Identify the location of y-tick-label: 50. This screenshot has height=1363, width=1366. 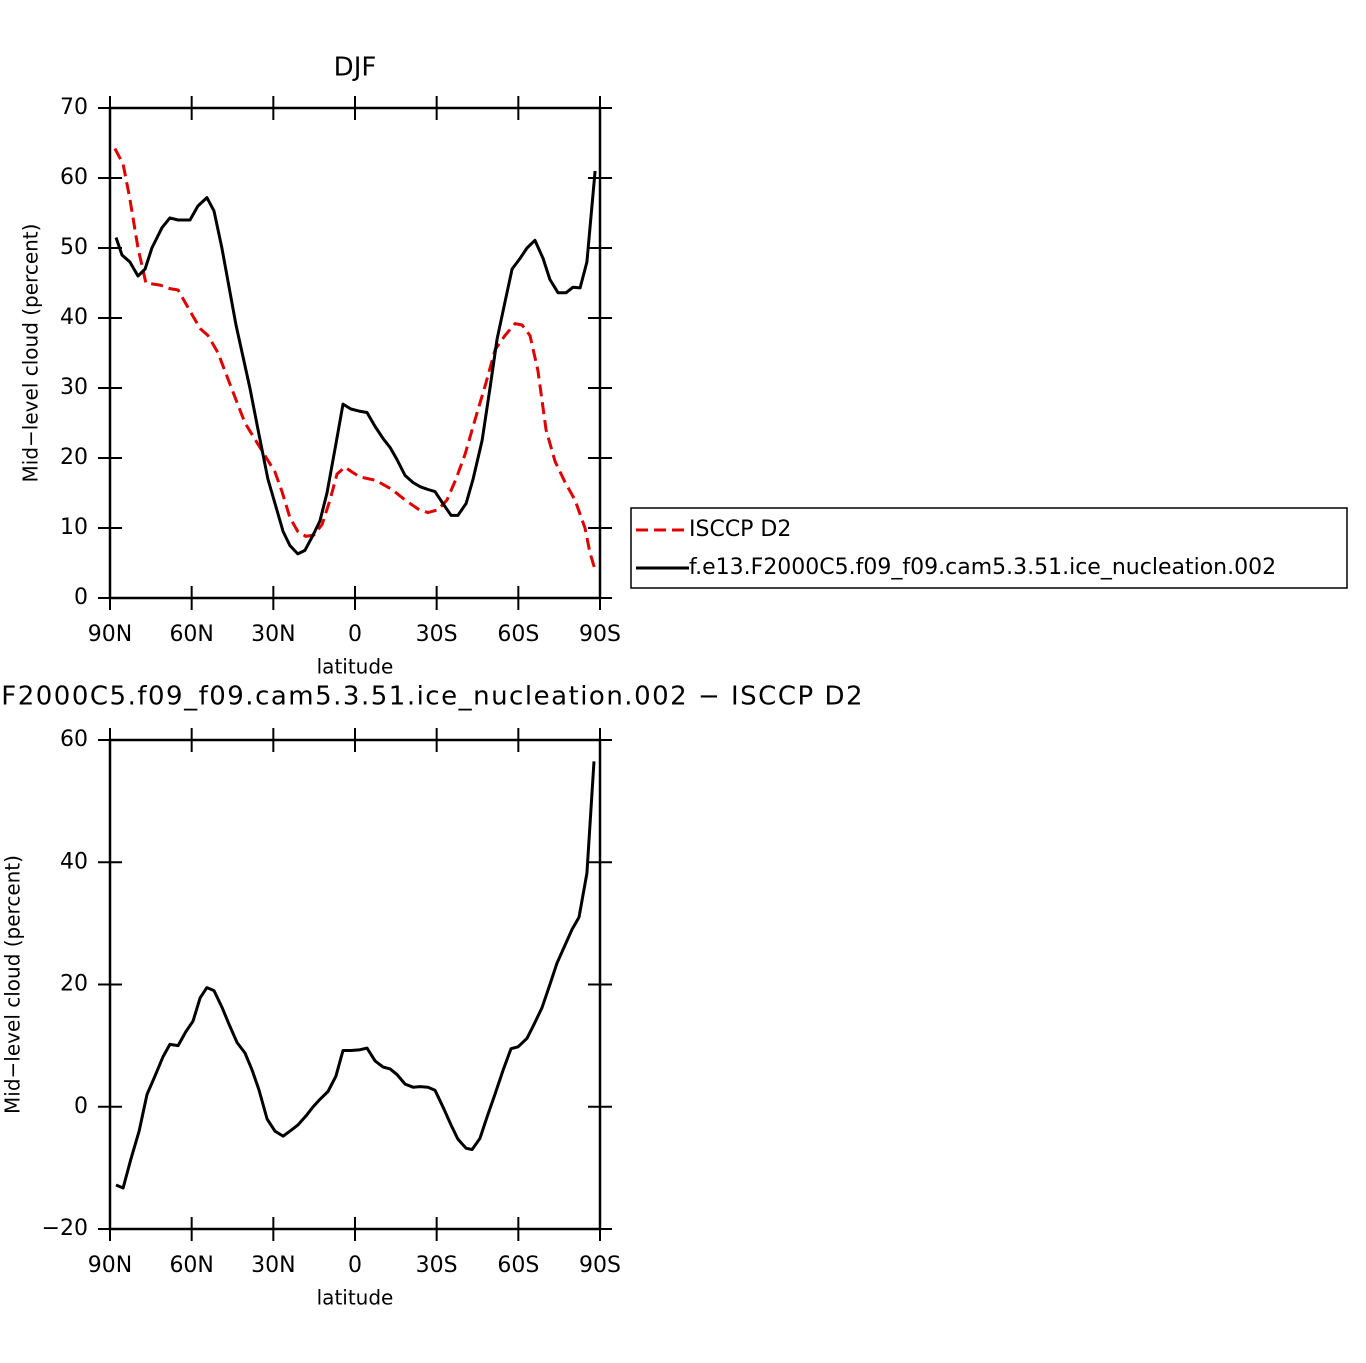
(74, 247).